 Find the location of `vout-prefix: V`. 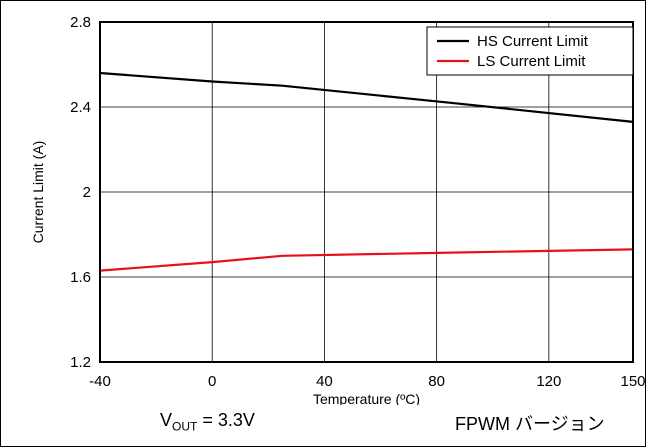

vout-prefix: V is located at coordinates (166, 420).